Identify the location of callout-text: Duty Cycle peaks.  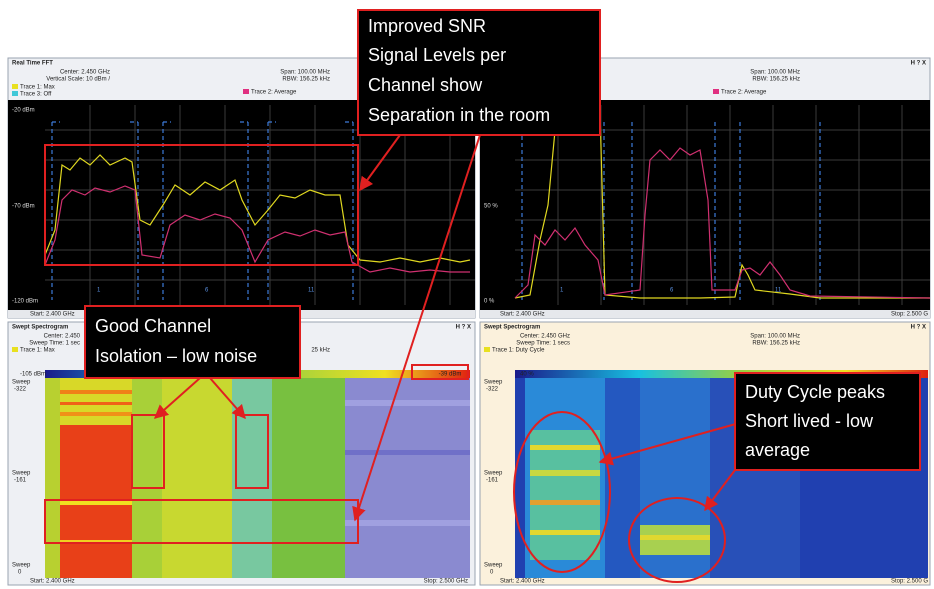
(815, 392).